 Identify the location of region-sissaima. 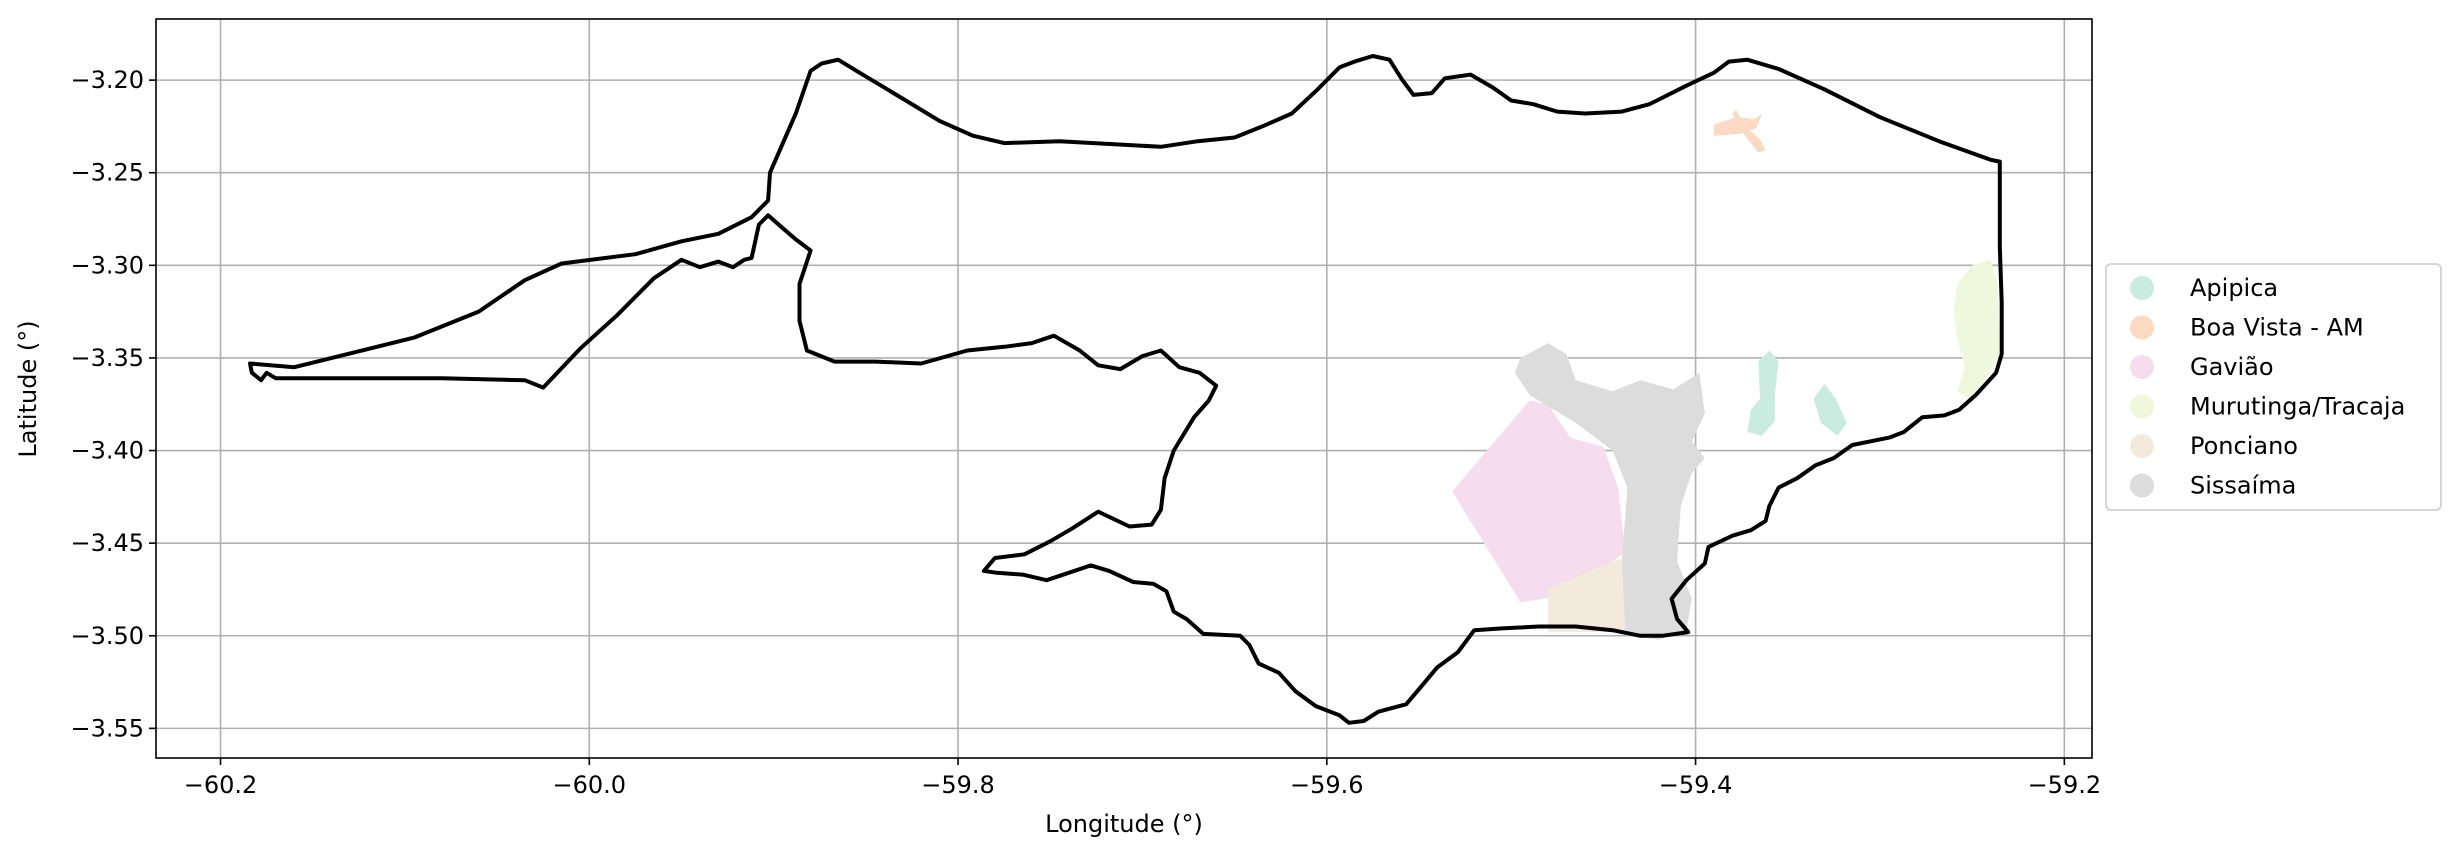
(1609, 491).